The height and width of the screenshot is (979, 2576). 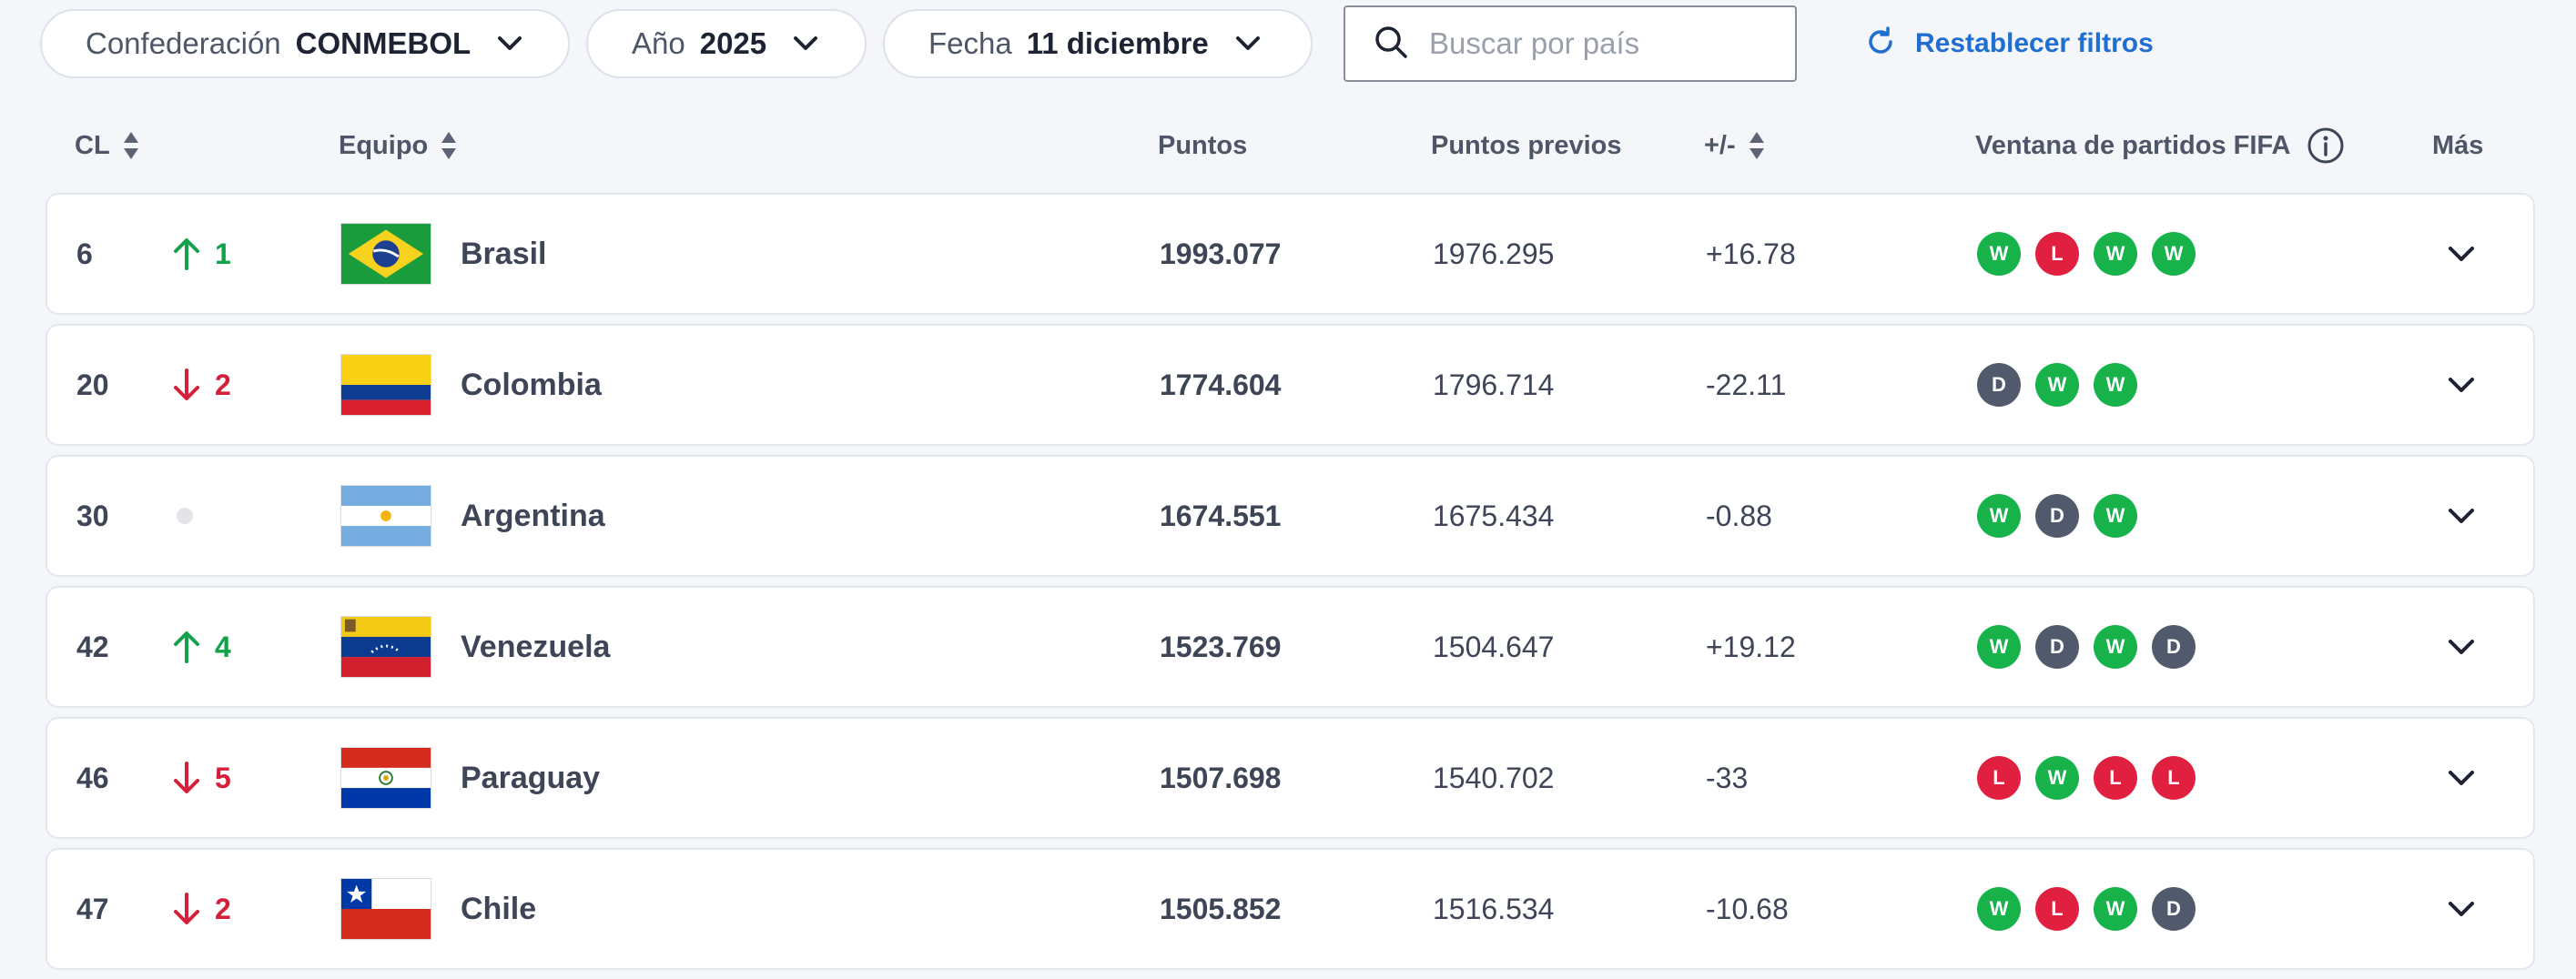 I want to click on no-change-dot-icon, so click(x=185, y=516).